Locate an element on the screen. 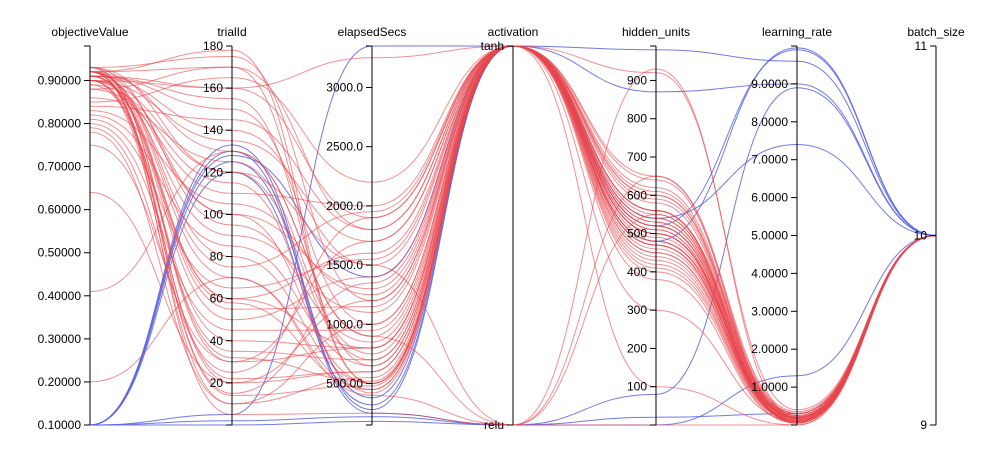  tick-label: 9.0000 is located at coordinates (769, 84).